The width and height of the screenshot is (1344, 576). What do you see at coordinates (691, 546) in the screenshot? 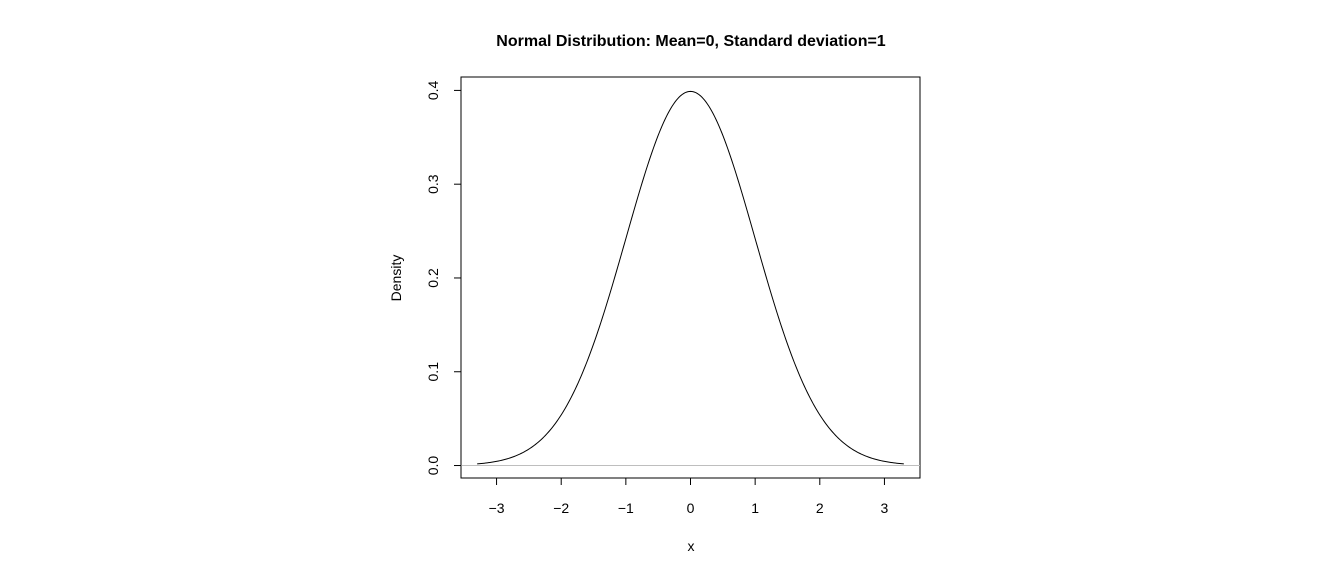
I see `x-axis-label: x` at bounding box center [691, 546].